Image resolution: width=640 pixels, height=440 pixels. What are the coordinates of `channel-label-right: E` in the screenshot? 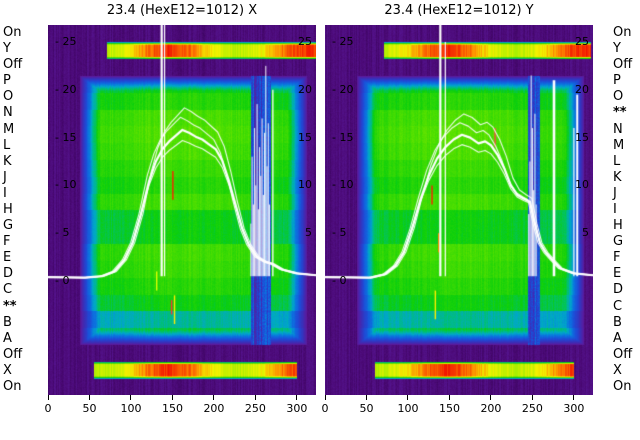 It's located at (617, 274).